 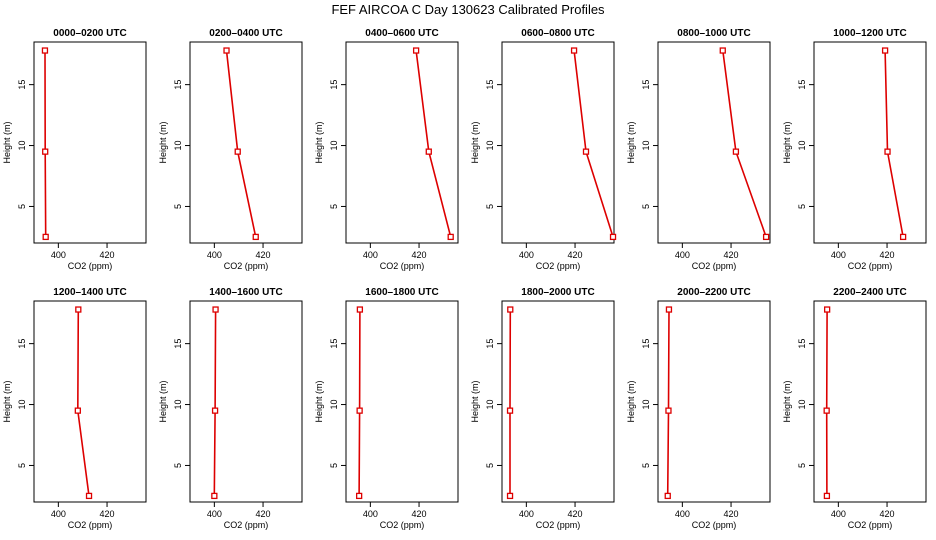 I want to click on panel-title: 1000–1200 UTC, so click(x=869, y=33).